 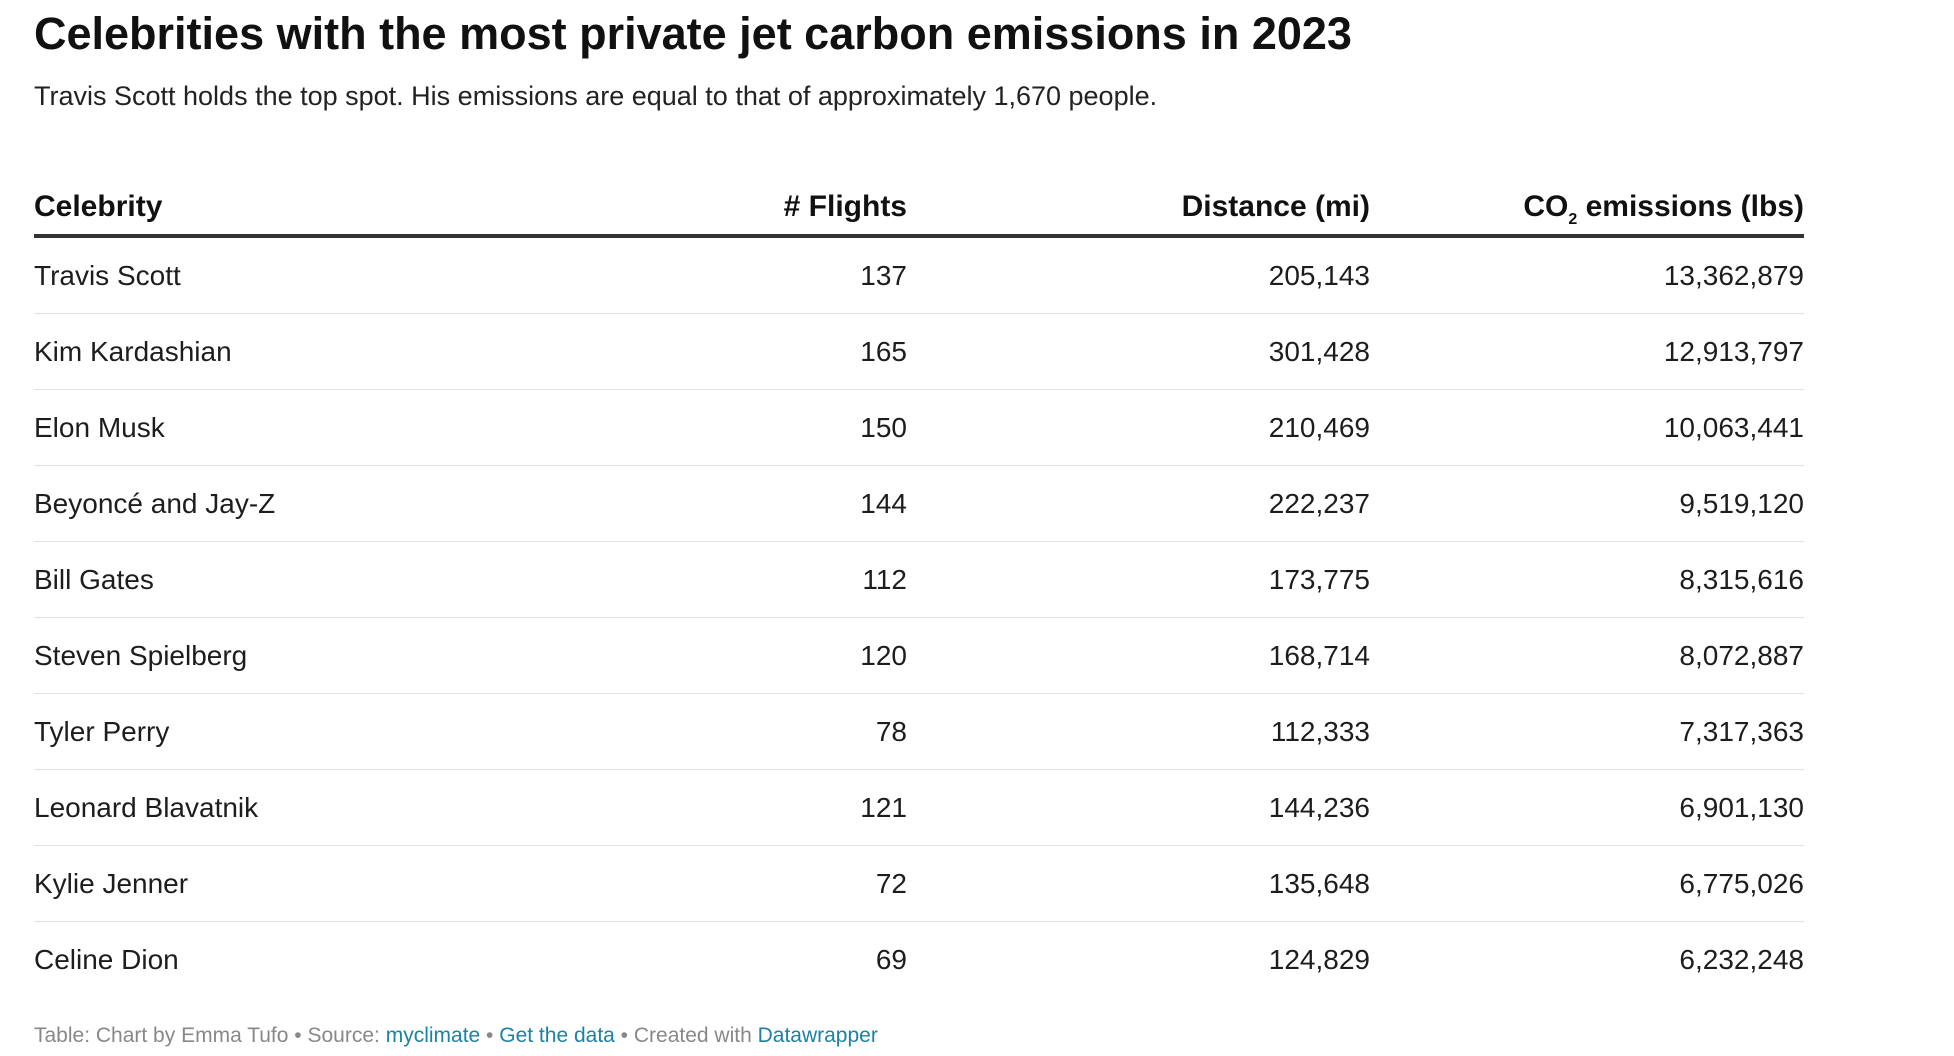 What do you see at coordinates (795, 807) in the screenshot?
I see `cell-flights: 121` at bounding box center [795, 807].